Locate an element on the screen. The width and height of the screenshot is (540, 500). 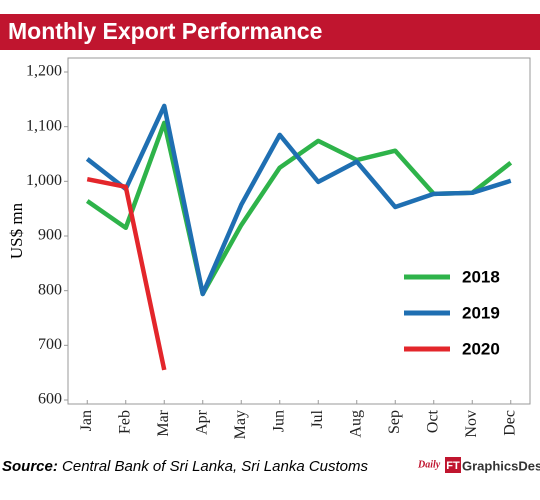
source-label: Source: is located at coordinates (30, 466).